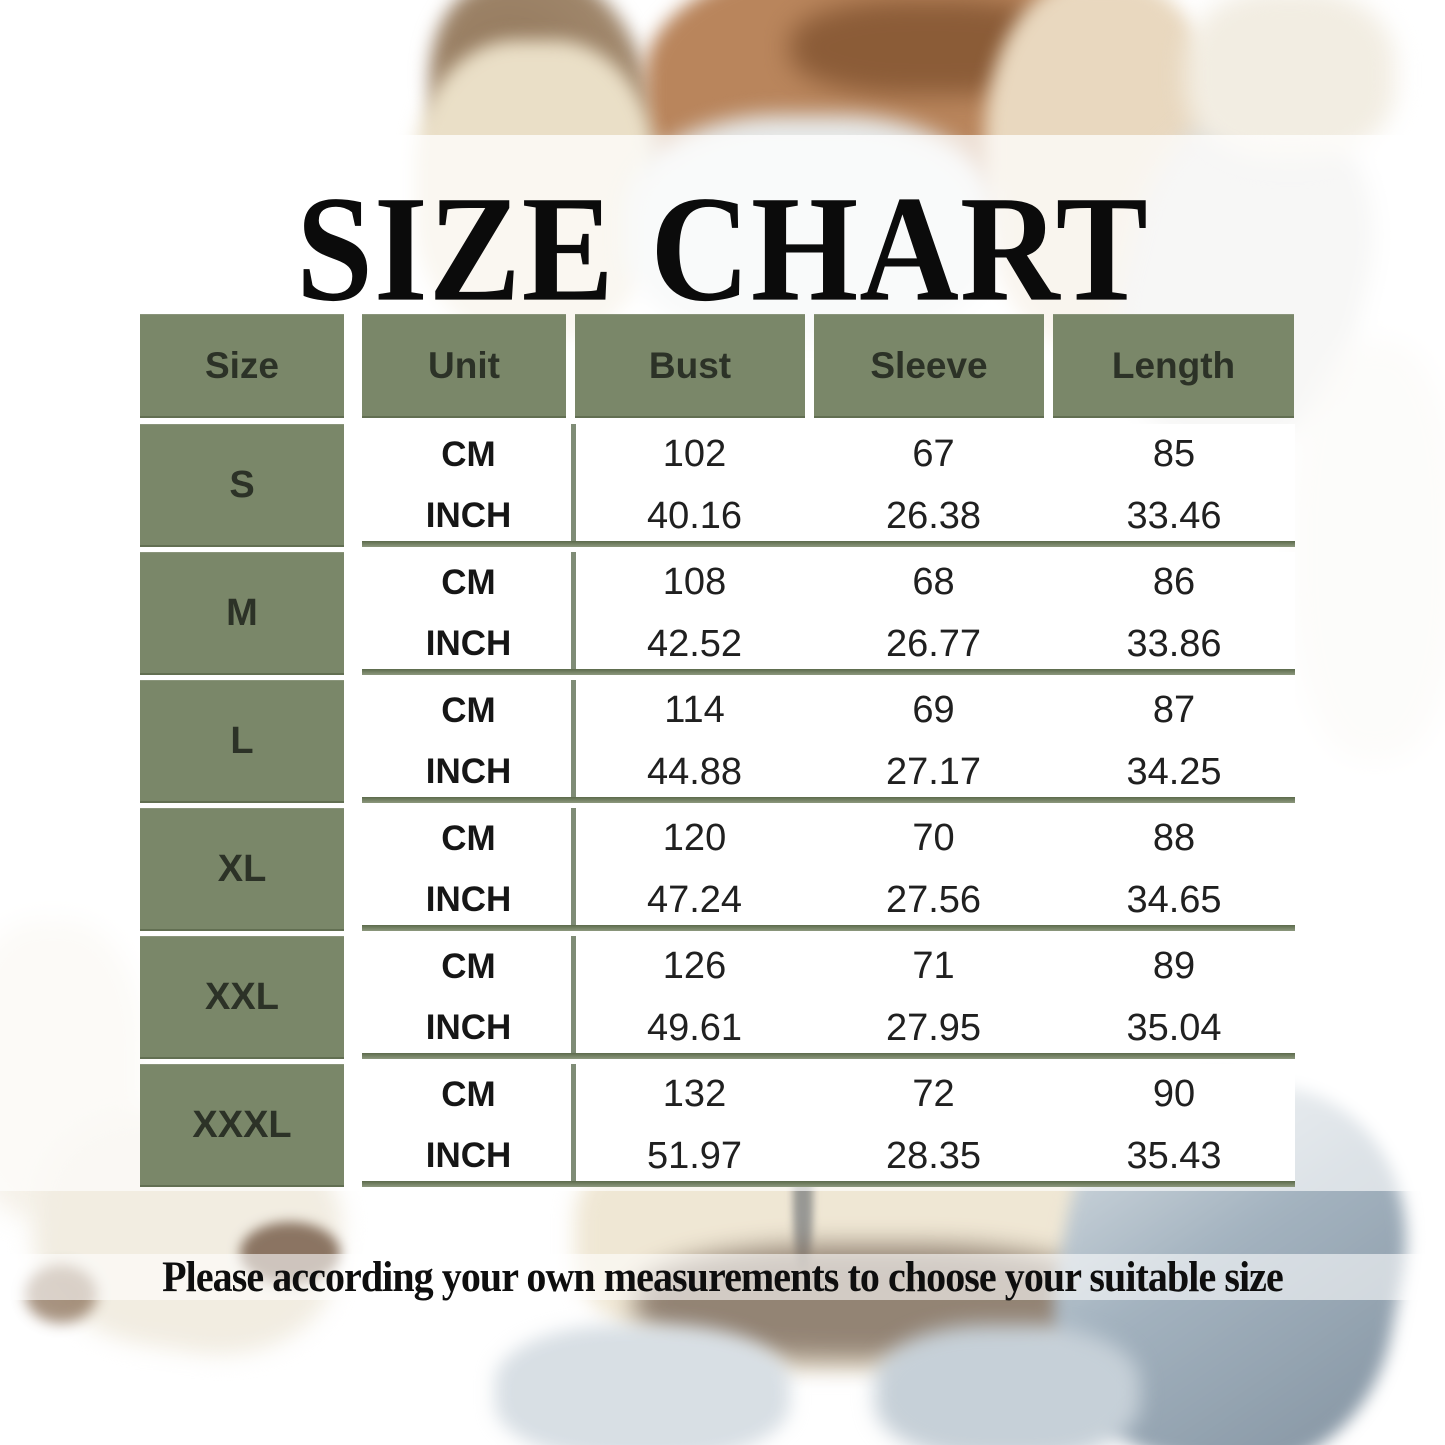 The width and height of the screenshot is (1445, 1445). I want to click on data-panel-m: CM 108 68 86 INCH 42.52 26.77 33.86, so click(828, 613).